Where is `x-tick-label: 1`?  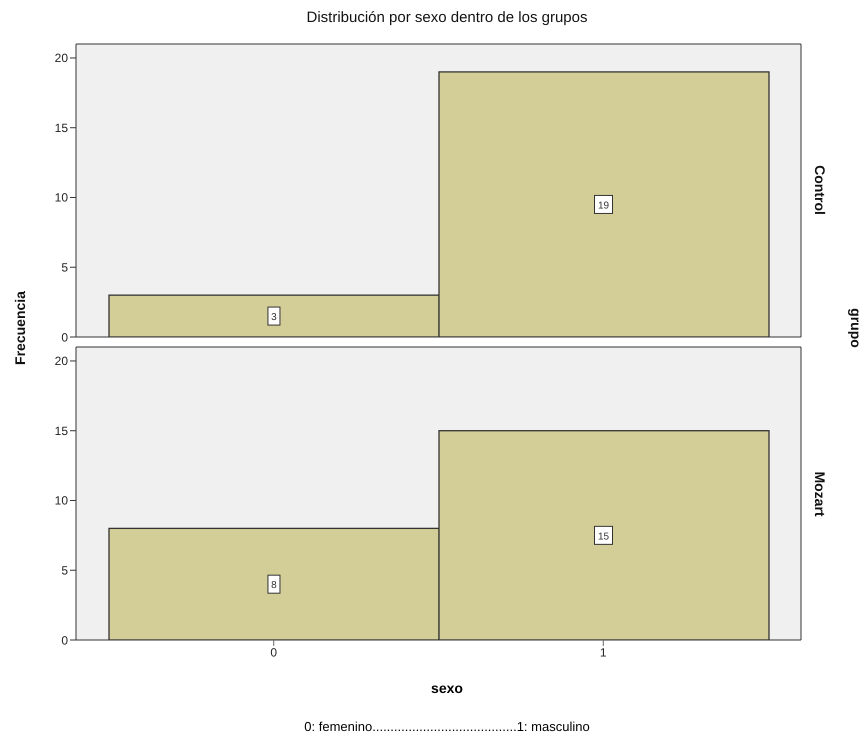 x-tick-label: 1 is located at coordinates (603, 653).